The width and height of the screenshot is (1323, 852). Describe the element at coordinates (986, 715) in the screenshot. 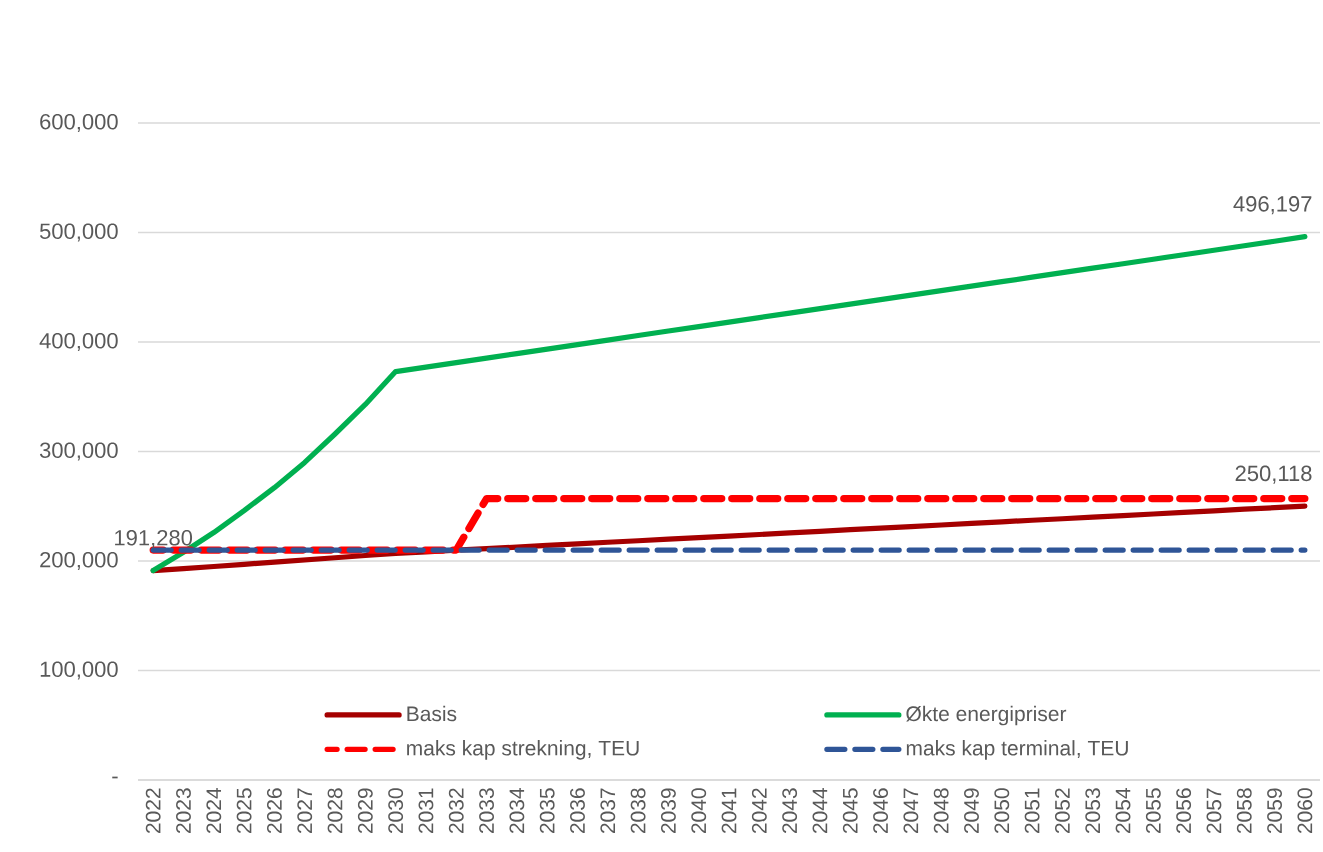

I see `legend-label: Økte energipriser` at that location.